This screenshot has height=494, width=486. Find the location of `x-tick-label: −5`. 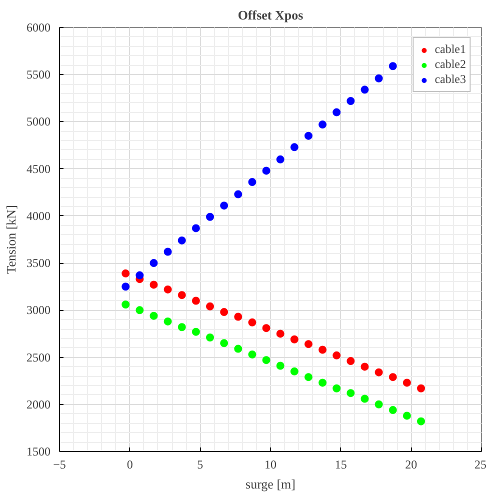

x-tick-label: −5 is located at coordinates (59, 465).